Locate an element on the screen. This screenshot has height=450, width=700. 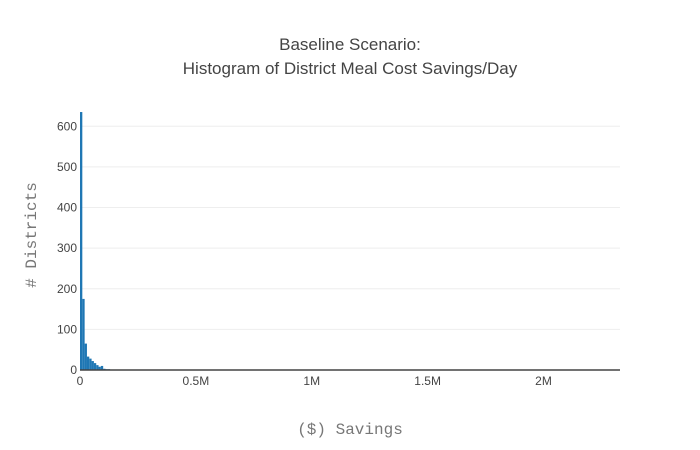
x-tick-label: 0.5M is located at coordinates (196, 381).